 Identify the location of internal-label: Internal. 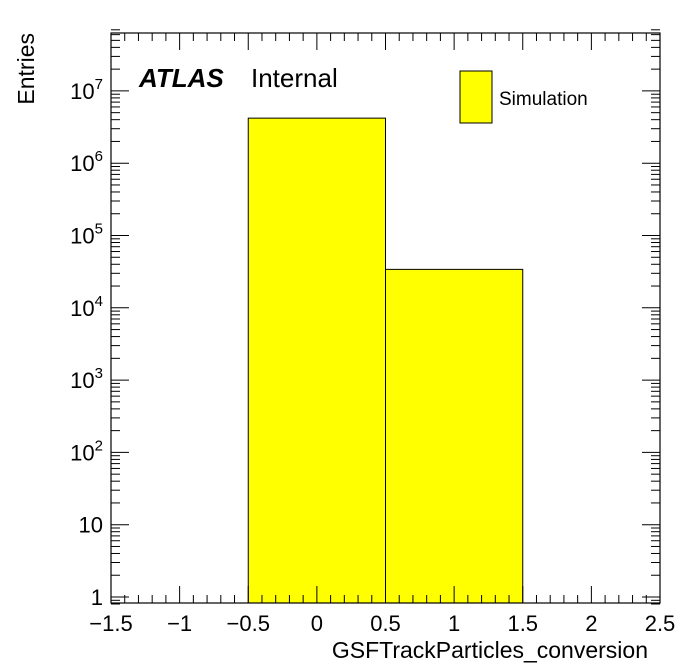
(294, 78).